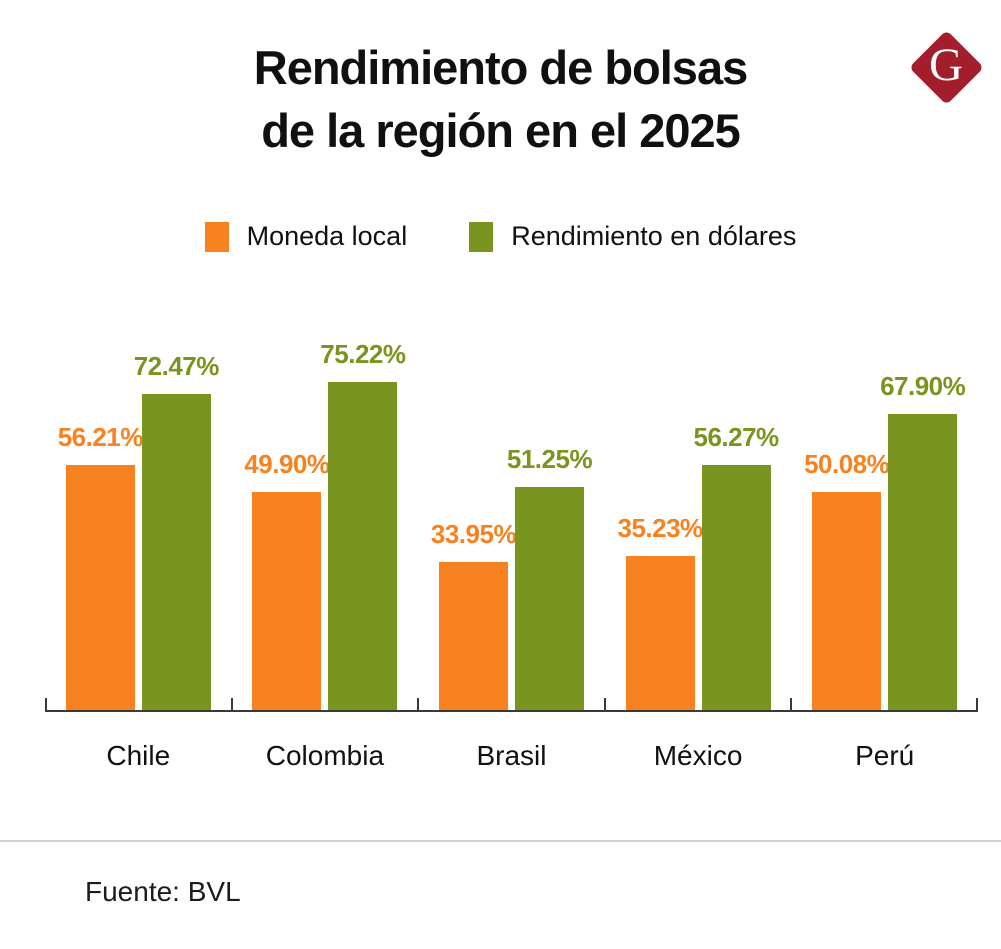 The width and height of the screenshot is (1001, 949). I want to click on category-row: Chile Colombia Brasil México Perú, so click(511, 756).